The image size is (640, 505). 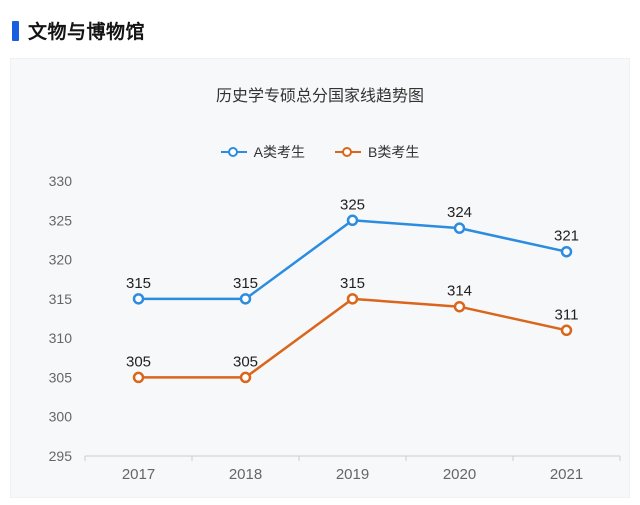 What do you see at coordinates (459, 474) in the screenshot?
I see `x-tick-label: 2020` at bounding box center [459, 474].